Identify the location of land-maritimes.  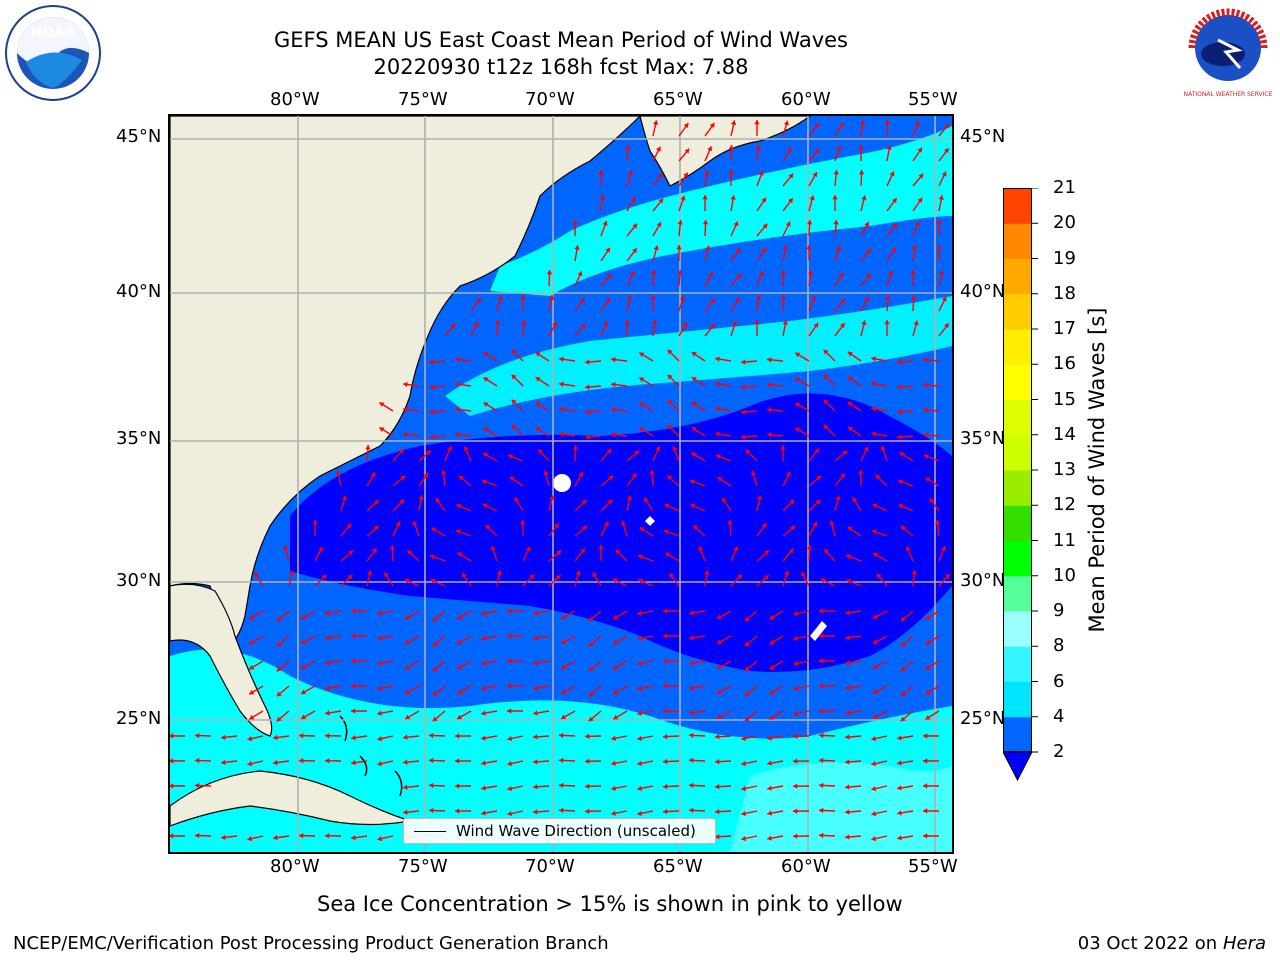
(725, 151).